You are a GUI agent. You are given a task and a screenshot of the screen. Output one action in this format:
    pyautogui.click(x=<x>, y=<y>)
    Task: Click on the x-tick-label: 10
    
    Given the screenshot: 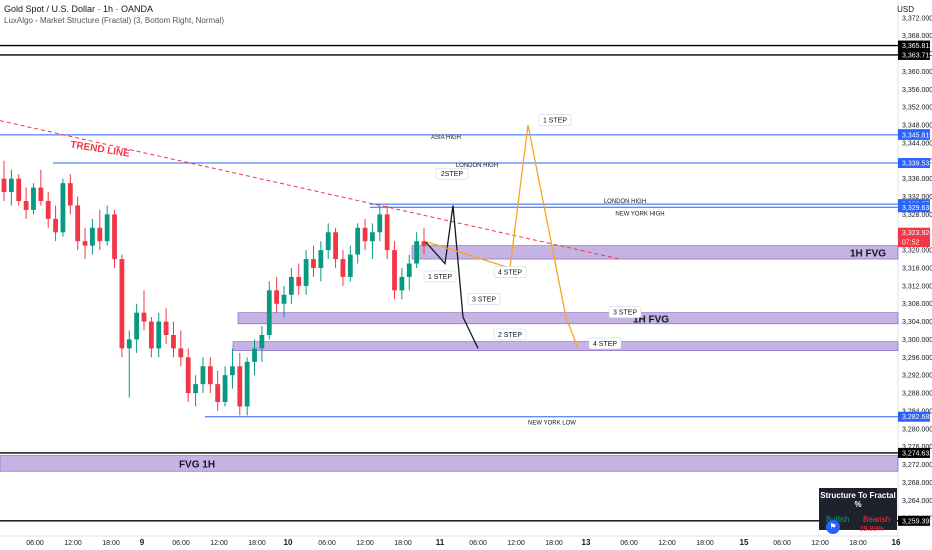 What is the action you would take?
    pyautogui.click(x=288, y=542)
    